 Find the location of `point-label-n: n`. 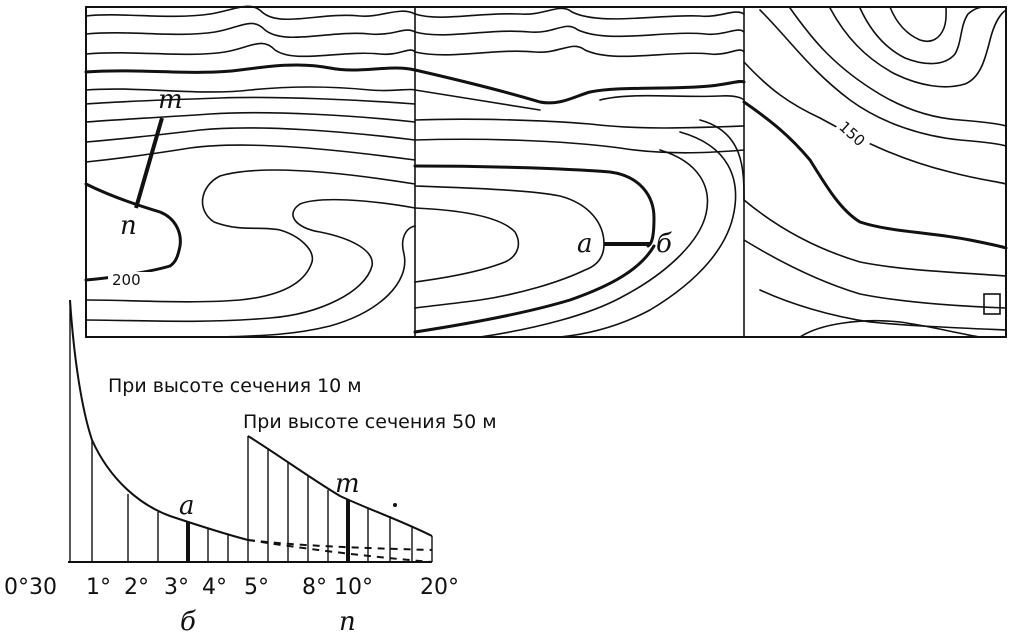

point-label-n: n is located at coordinates (128, 226).